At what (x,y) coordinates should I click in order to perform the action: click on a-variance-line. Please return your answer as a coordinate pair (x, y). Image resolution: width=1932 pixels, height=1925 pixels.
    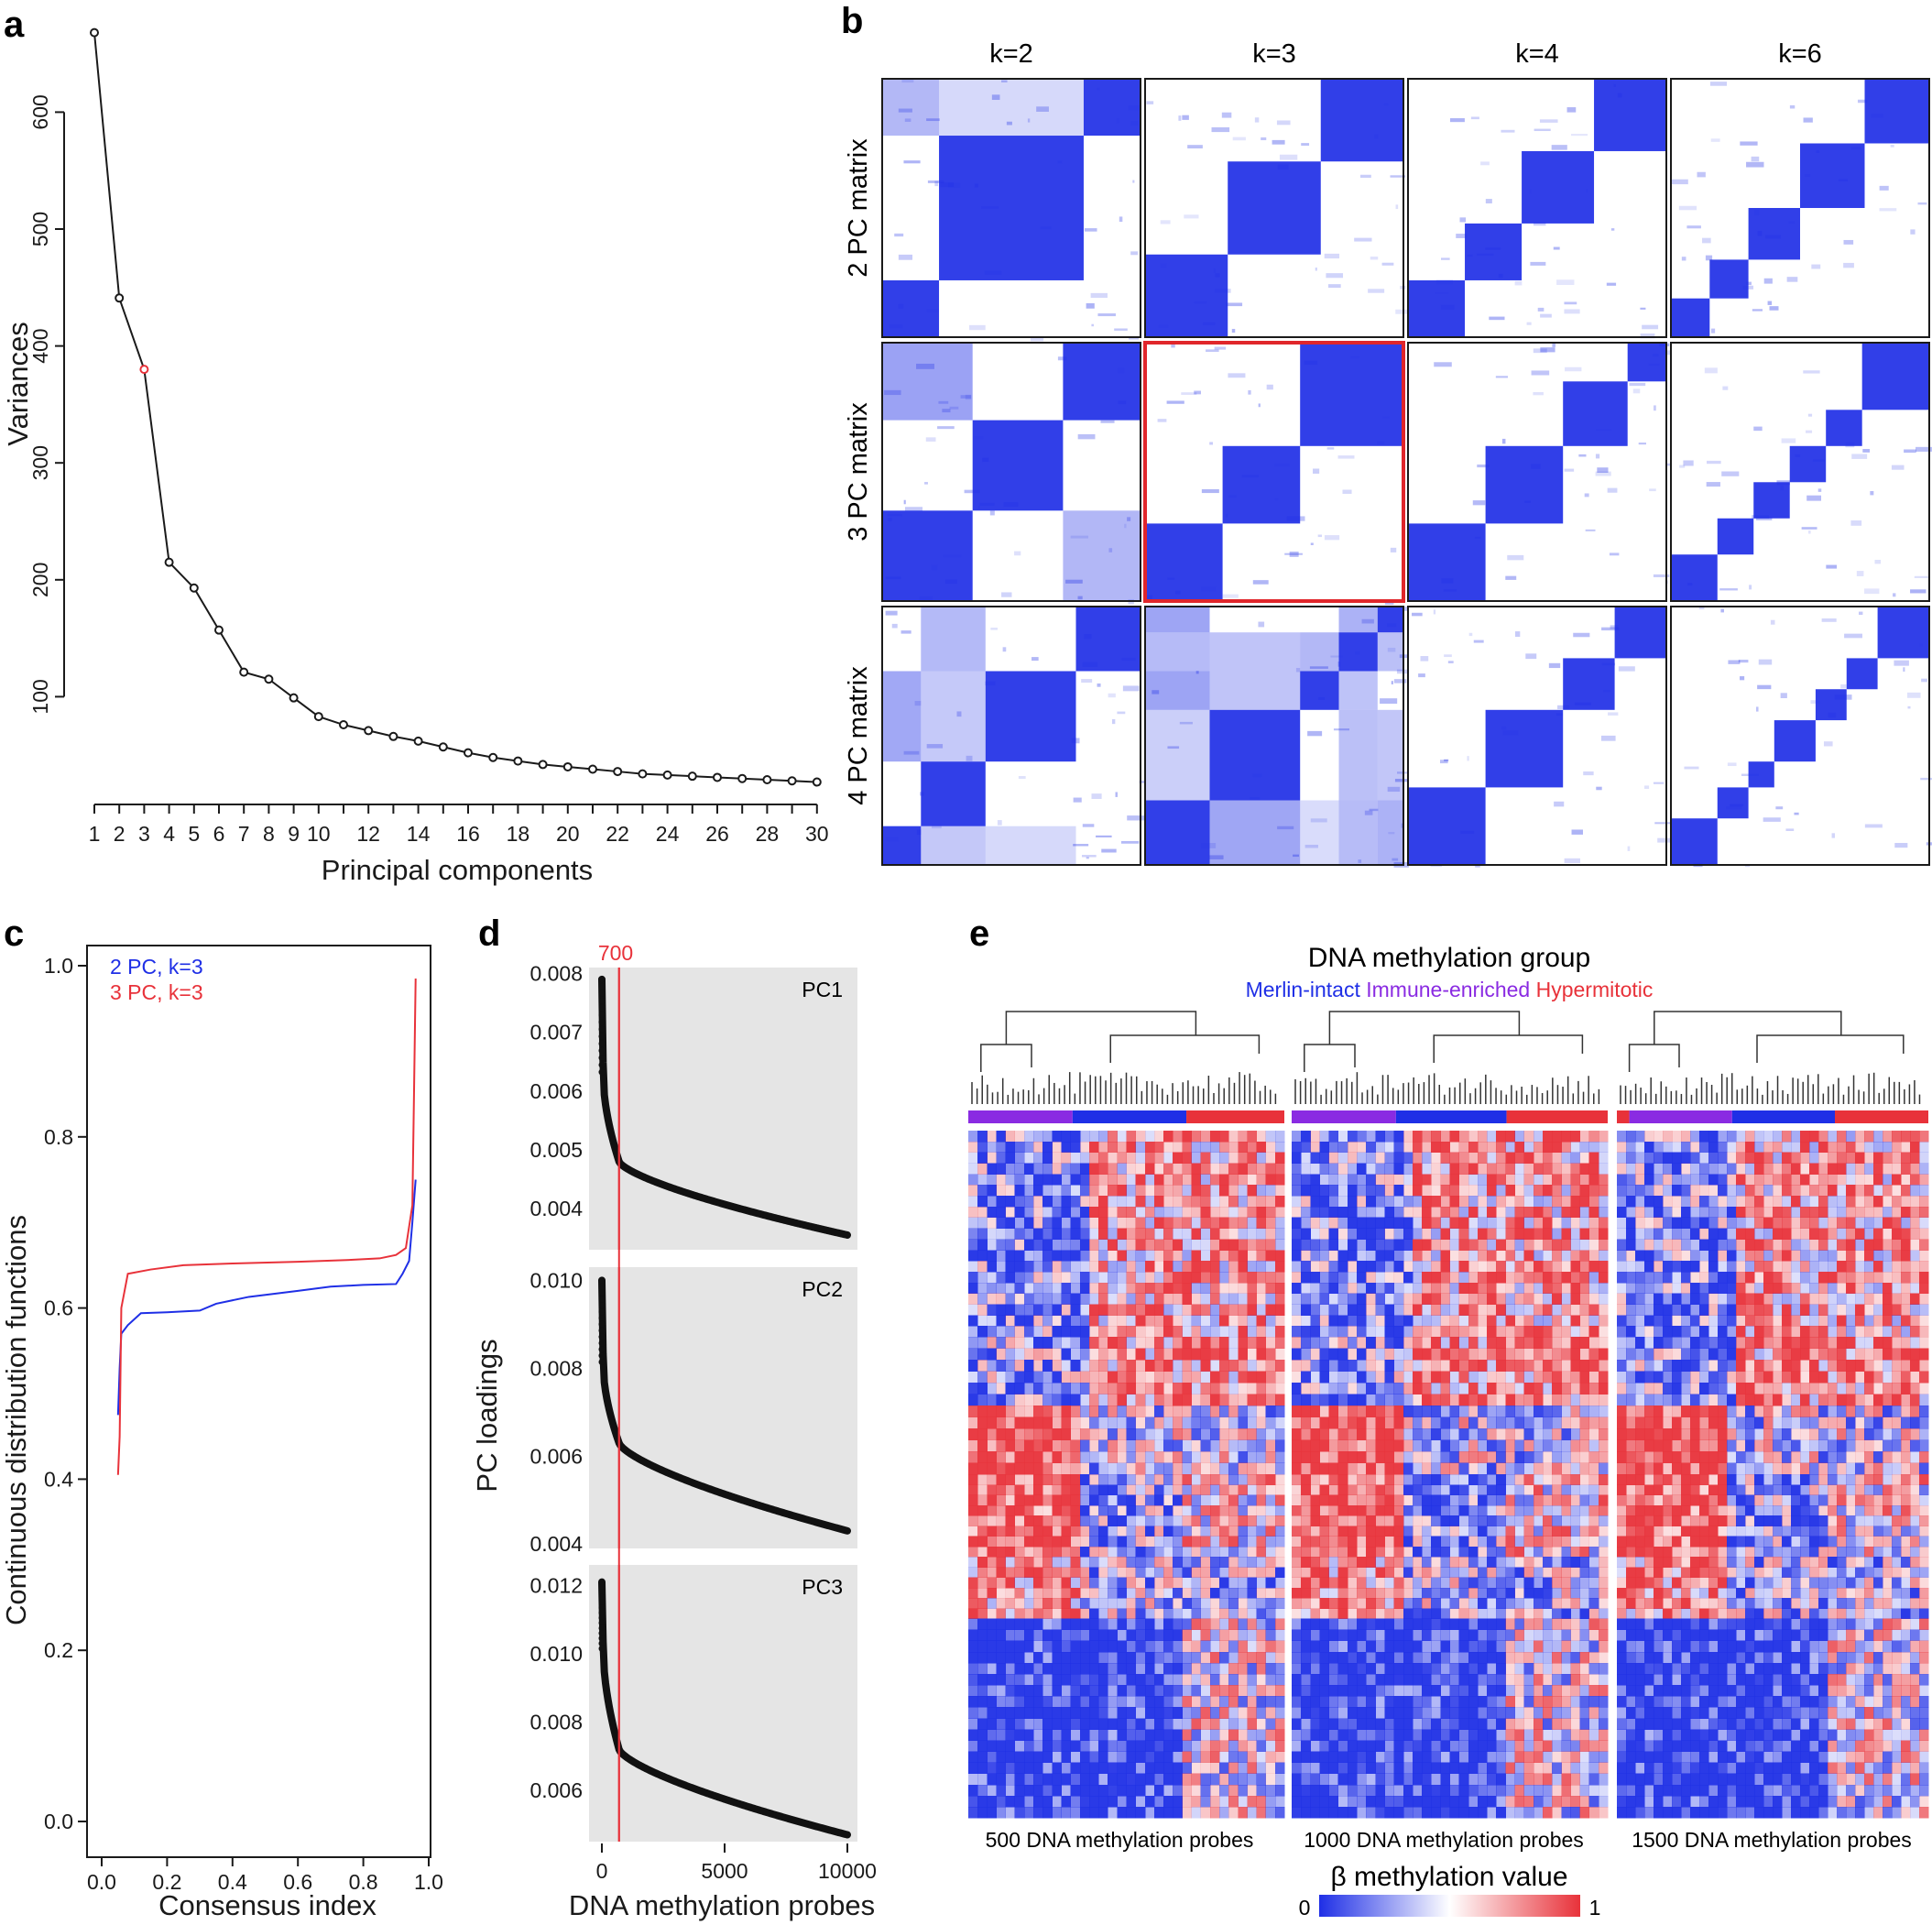
    Looking at the image, I should click on (455, 407).